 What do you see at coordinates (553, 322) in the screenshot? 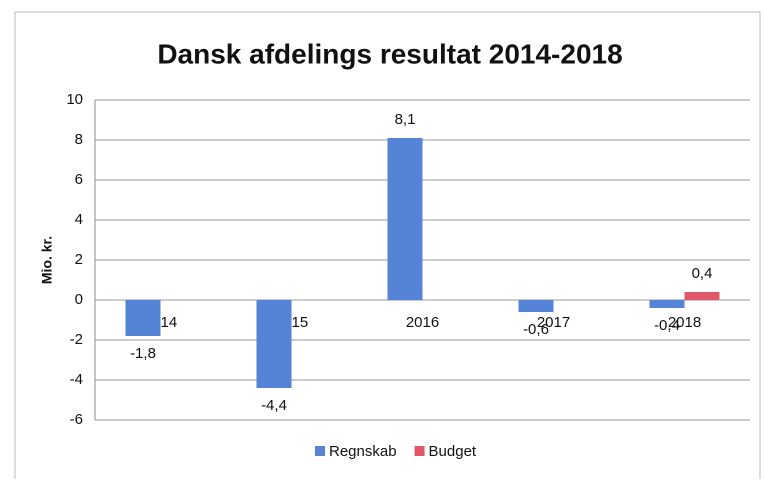
I see `x-tick-label: 2017` at bounding box center [553, 322].